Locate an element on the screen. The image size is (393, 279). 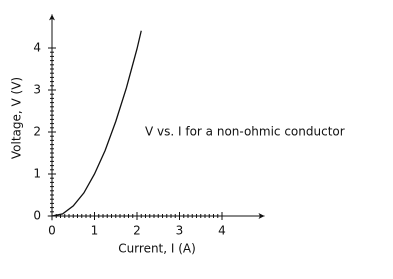
x-axis-label: Current, I (A) is located at coordinates (157, 249).